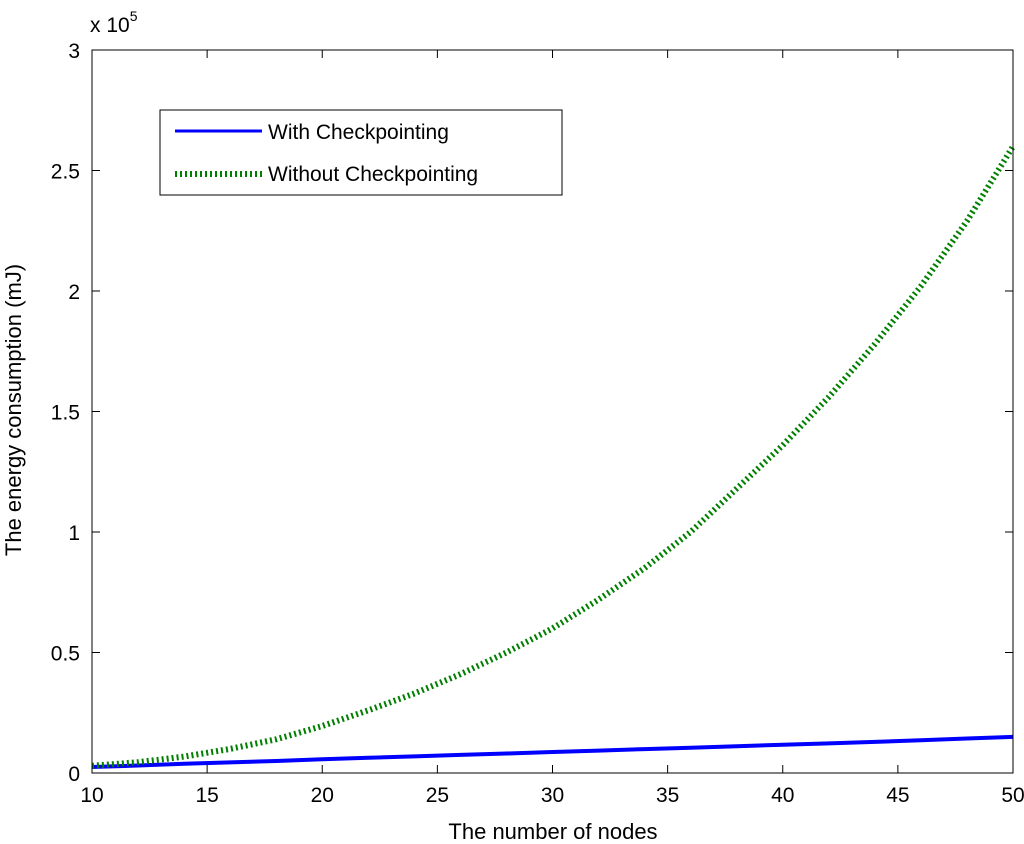 The width and height of the screenshot is (1024, 844). I want to click on y-tick-label: 0, so click(74, 774).